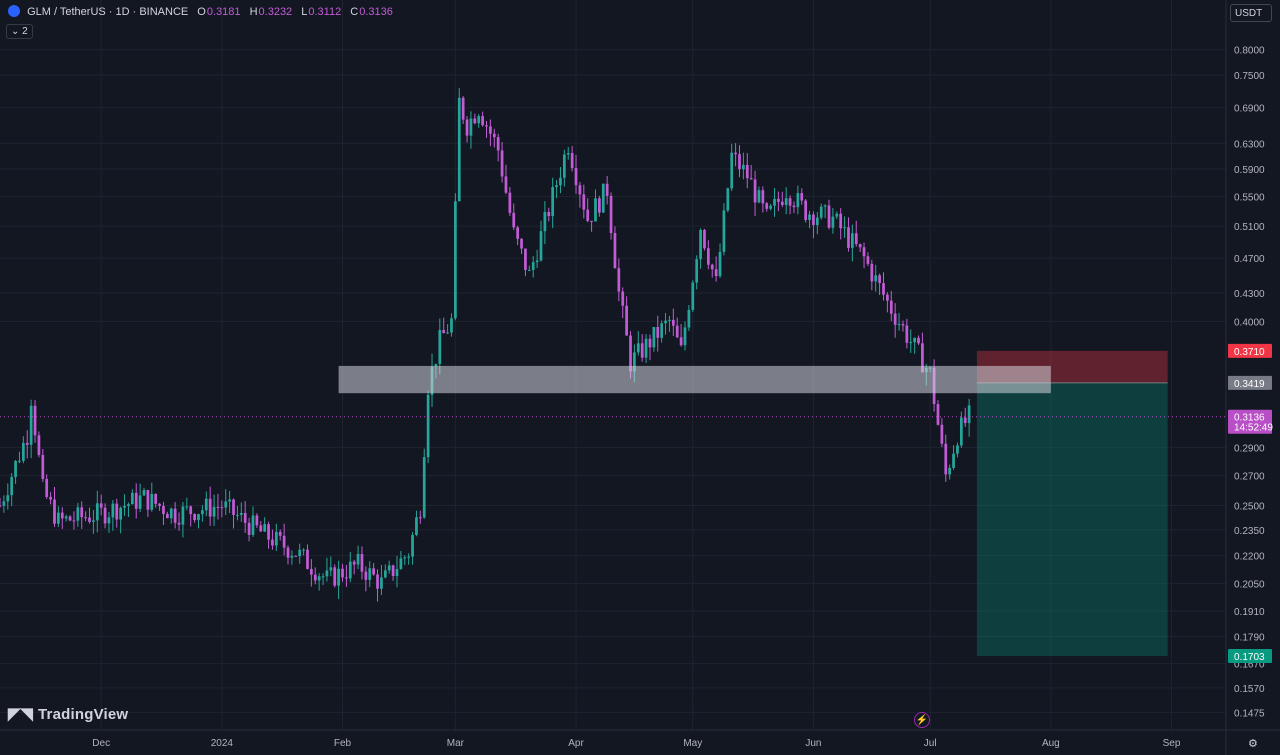 The image size is (1280, 755). Describe the element at coordinates (1249, 418) in the screenshot. I see `last-price-label: 0.3136` at that location.